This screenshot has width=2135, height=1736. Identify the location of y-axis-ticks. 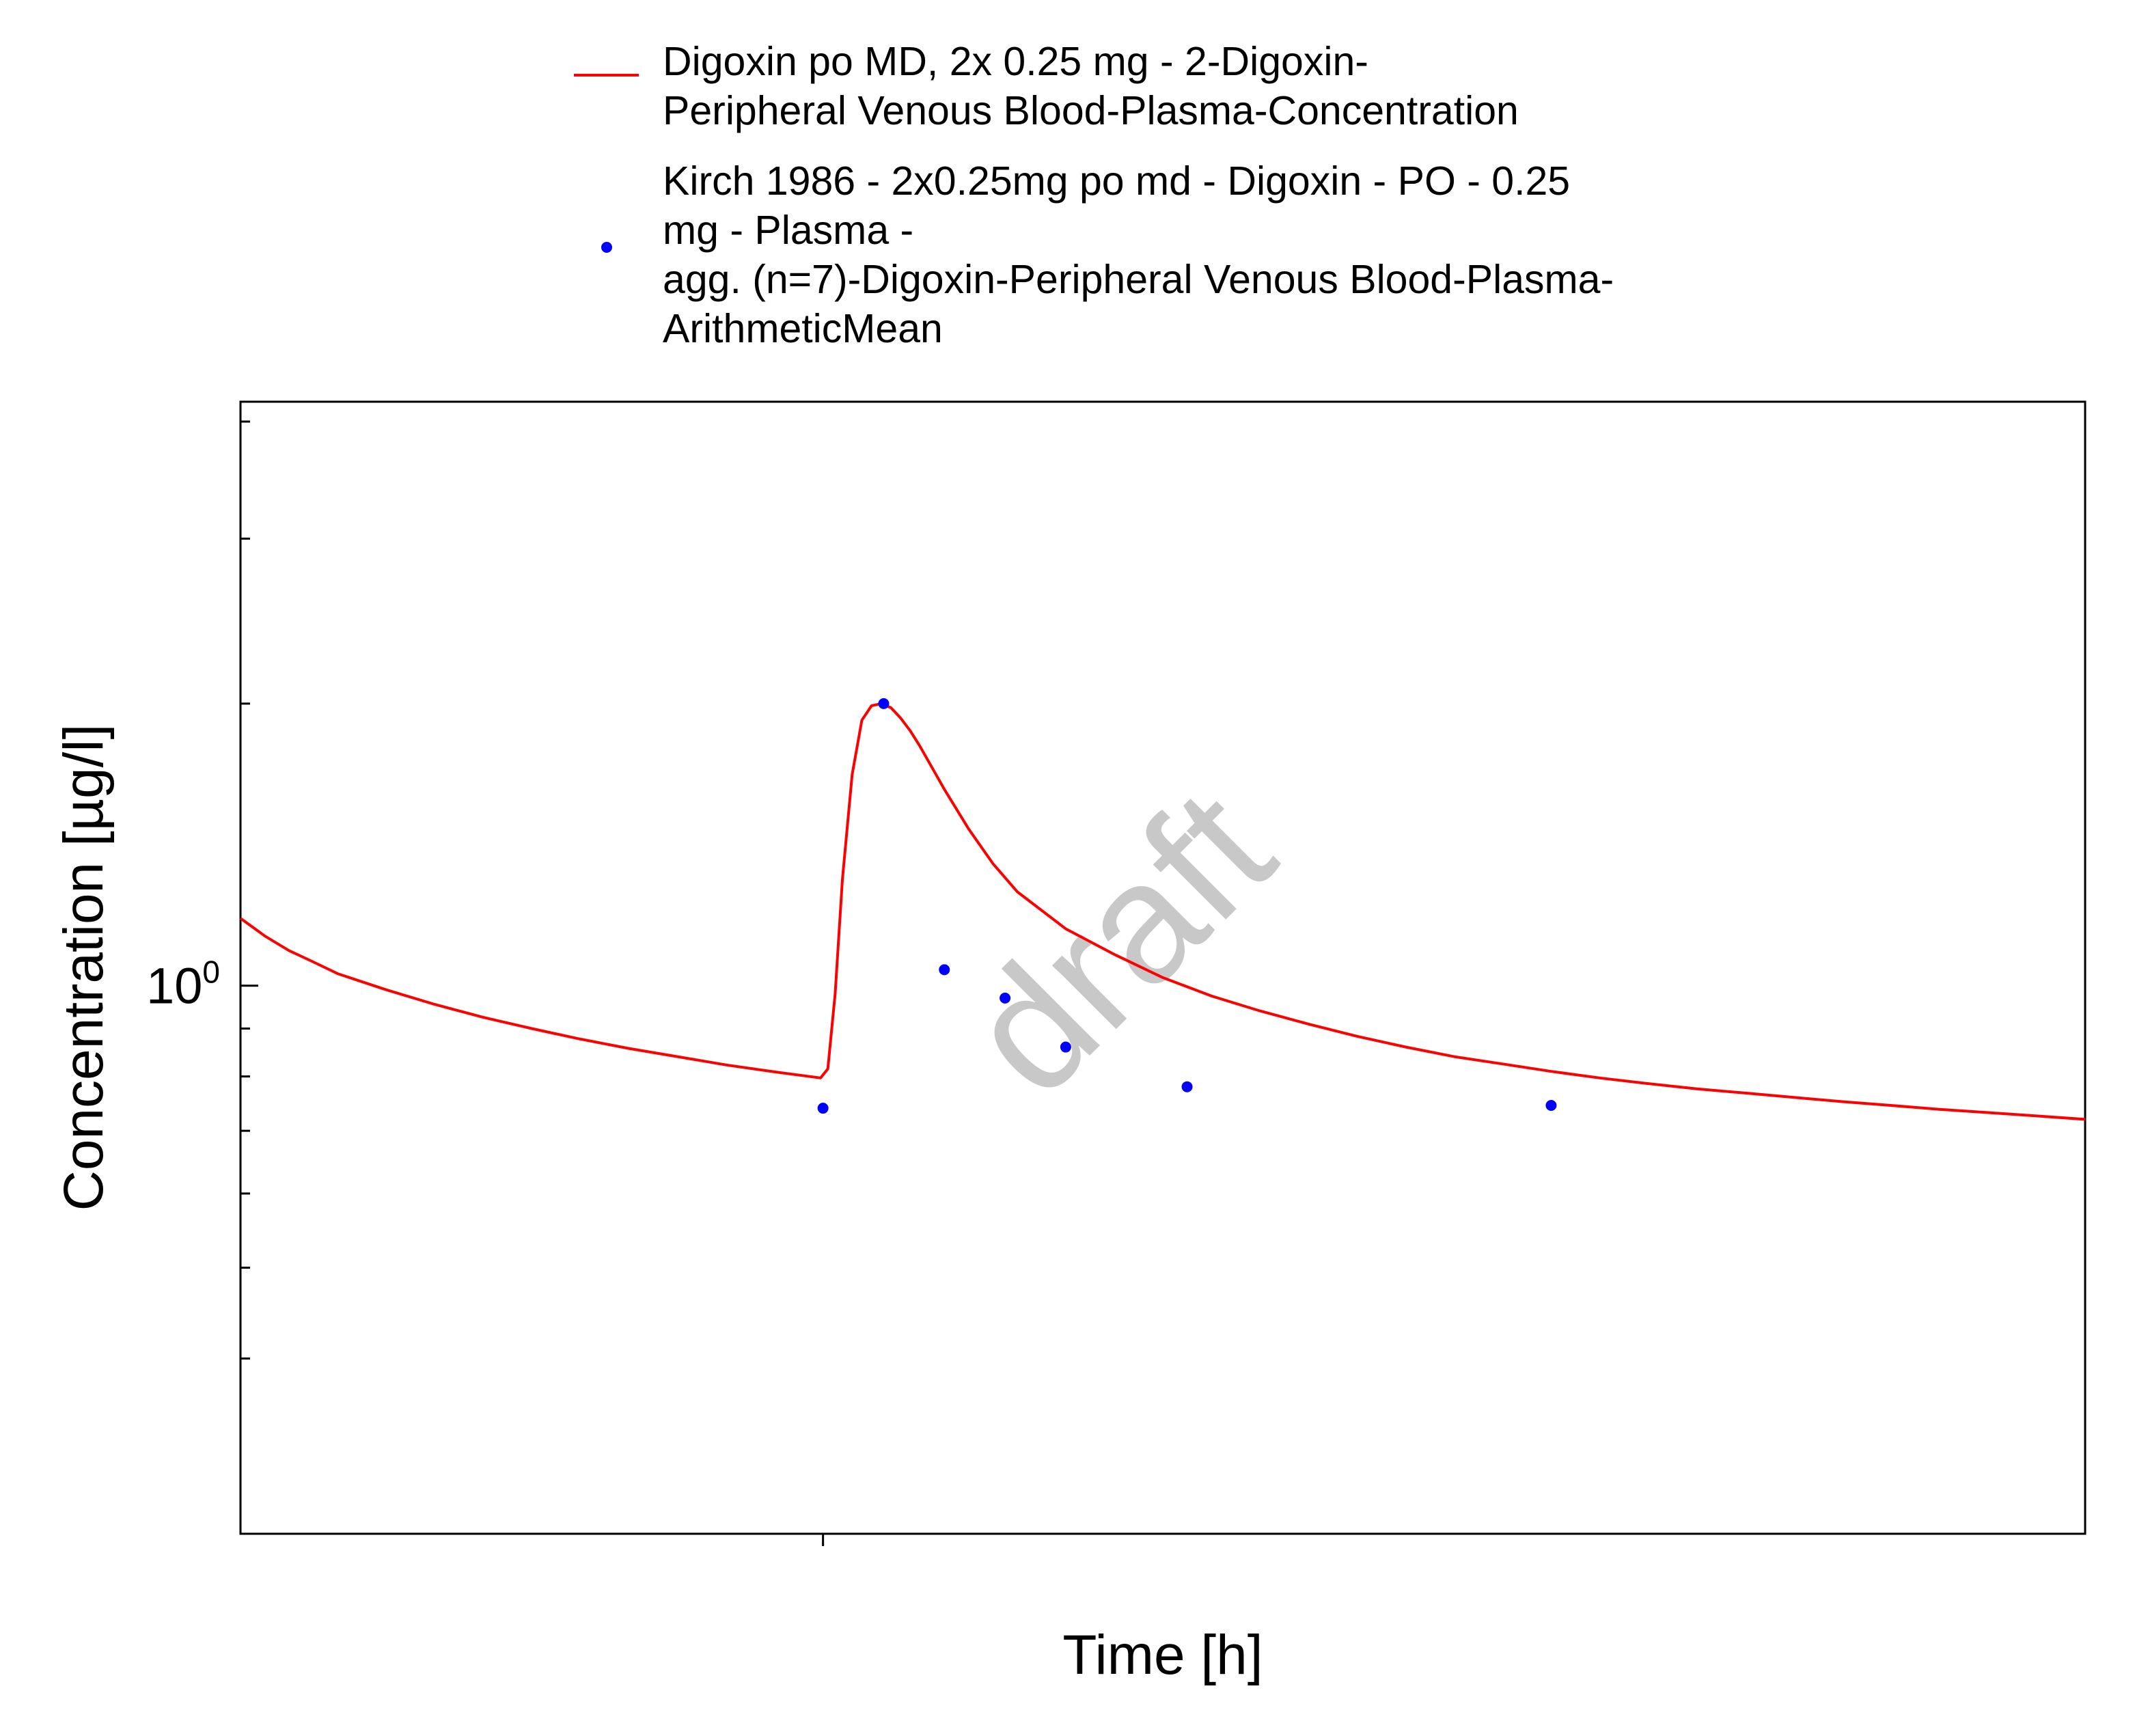
(249, 890).